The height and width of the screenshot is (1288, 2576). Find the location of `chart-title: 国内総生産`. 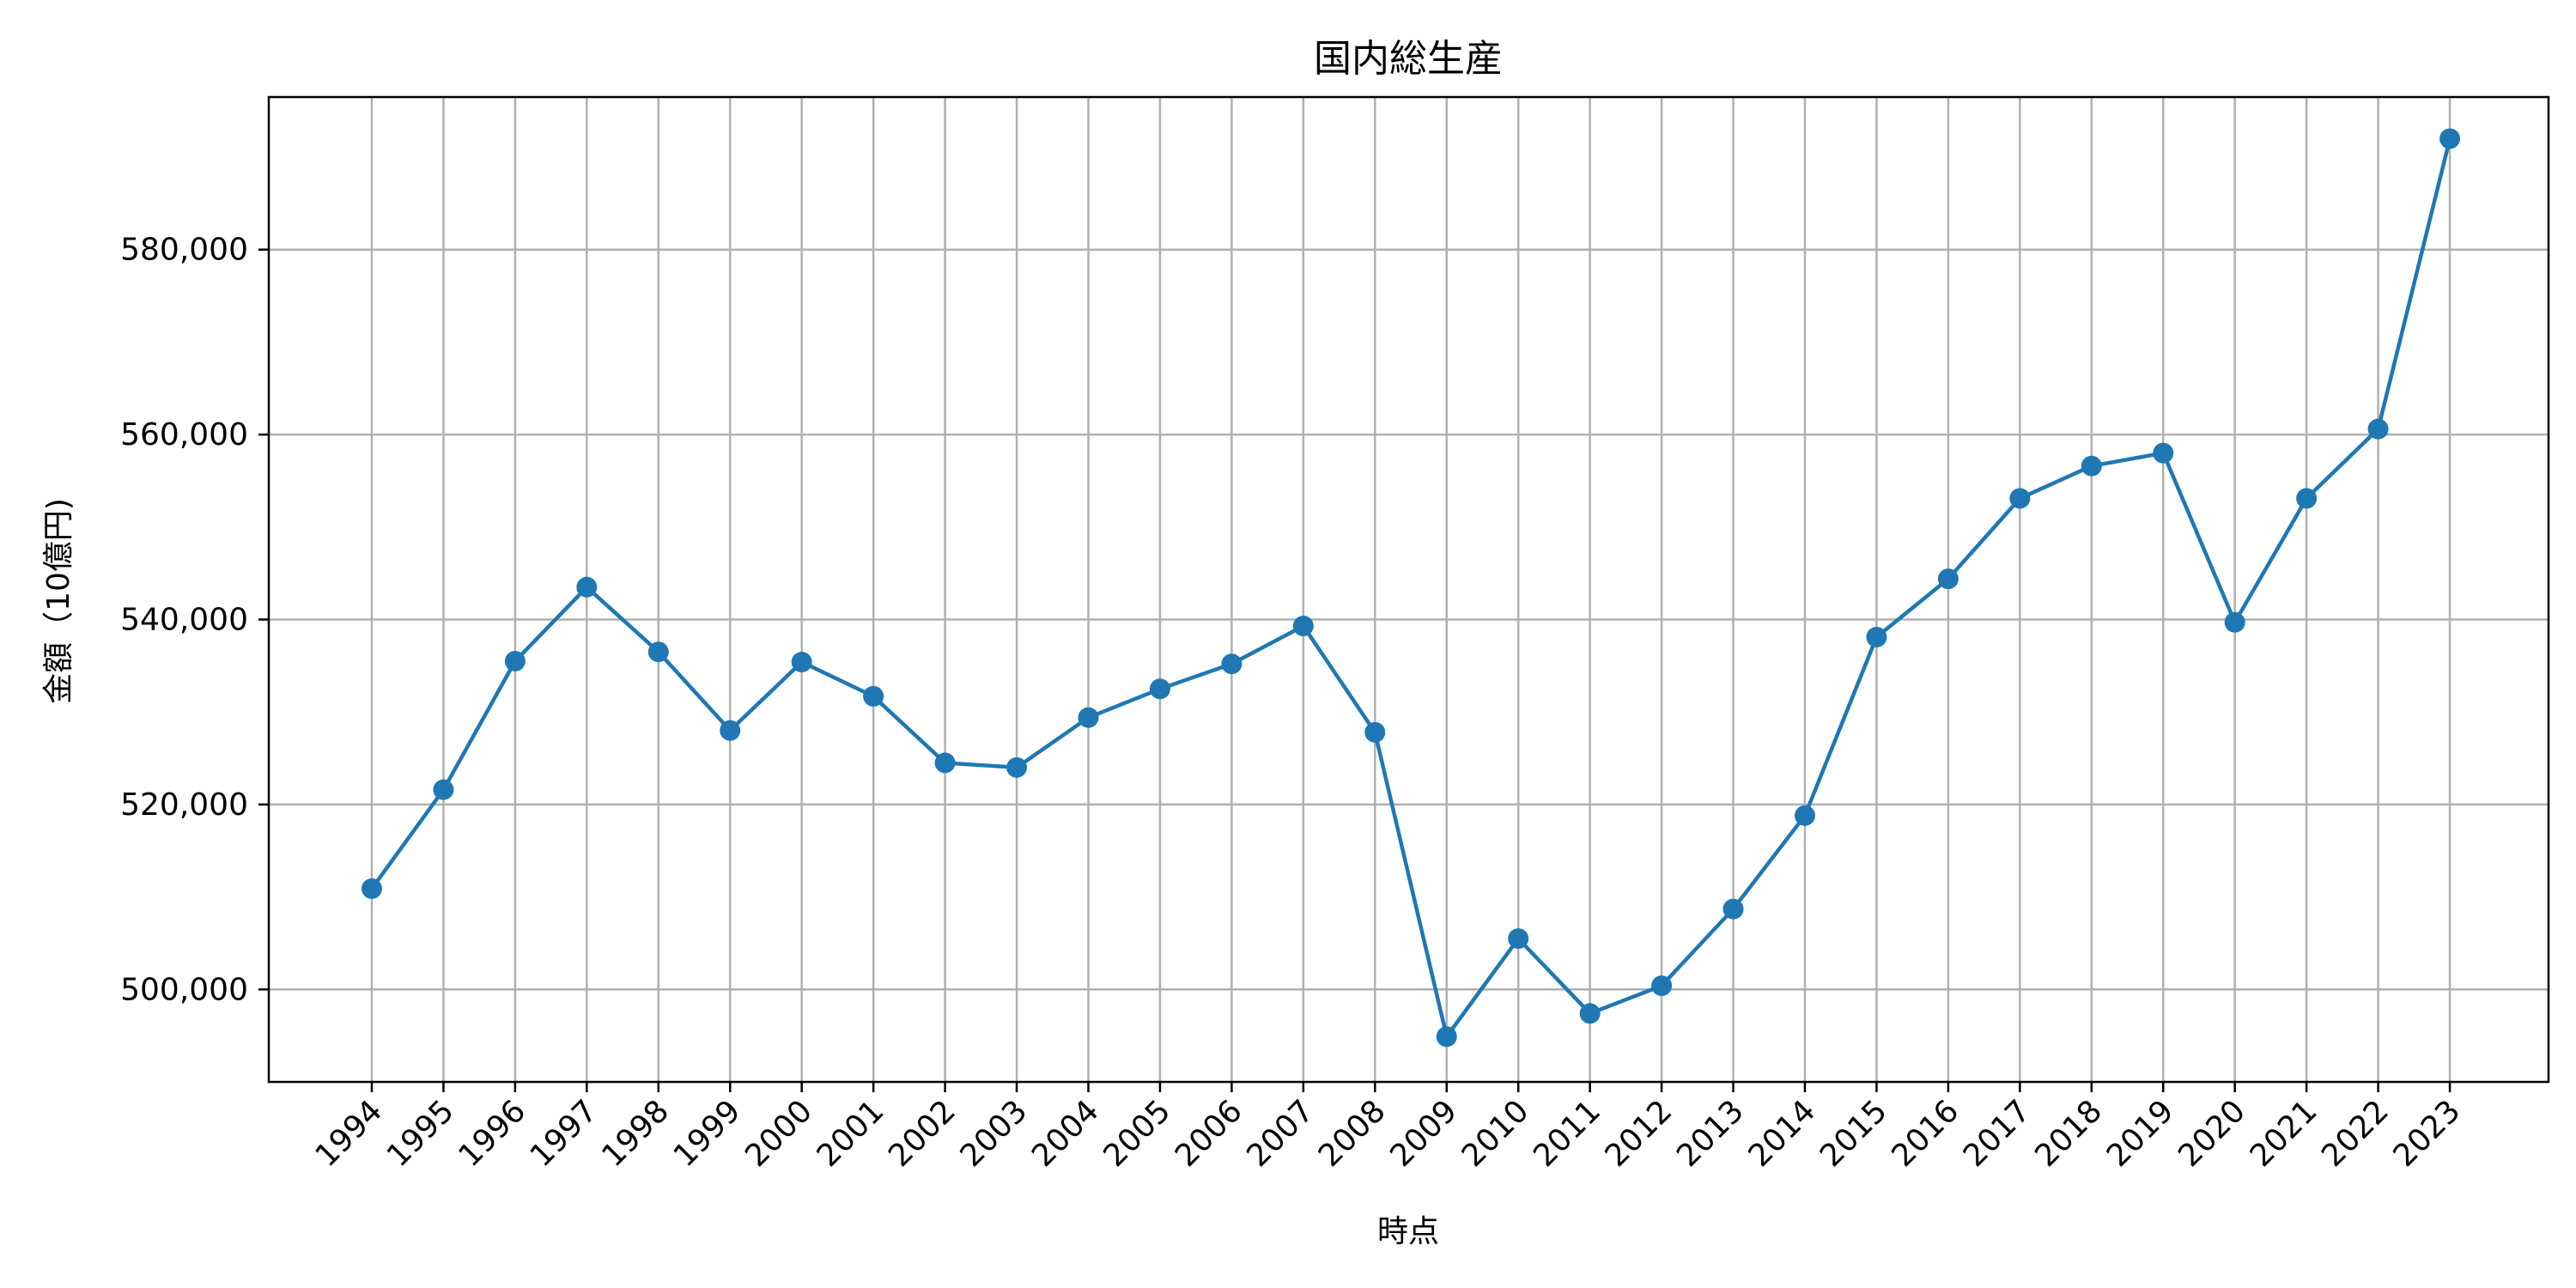

chart-title: 国内総生産 is located at coordinates (1408, 59).